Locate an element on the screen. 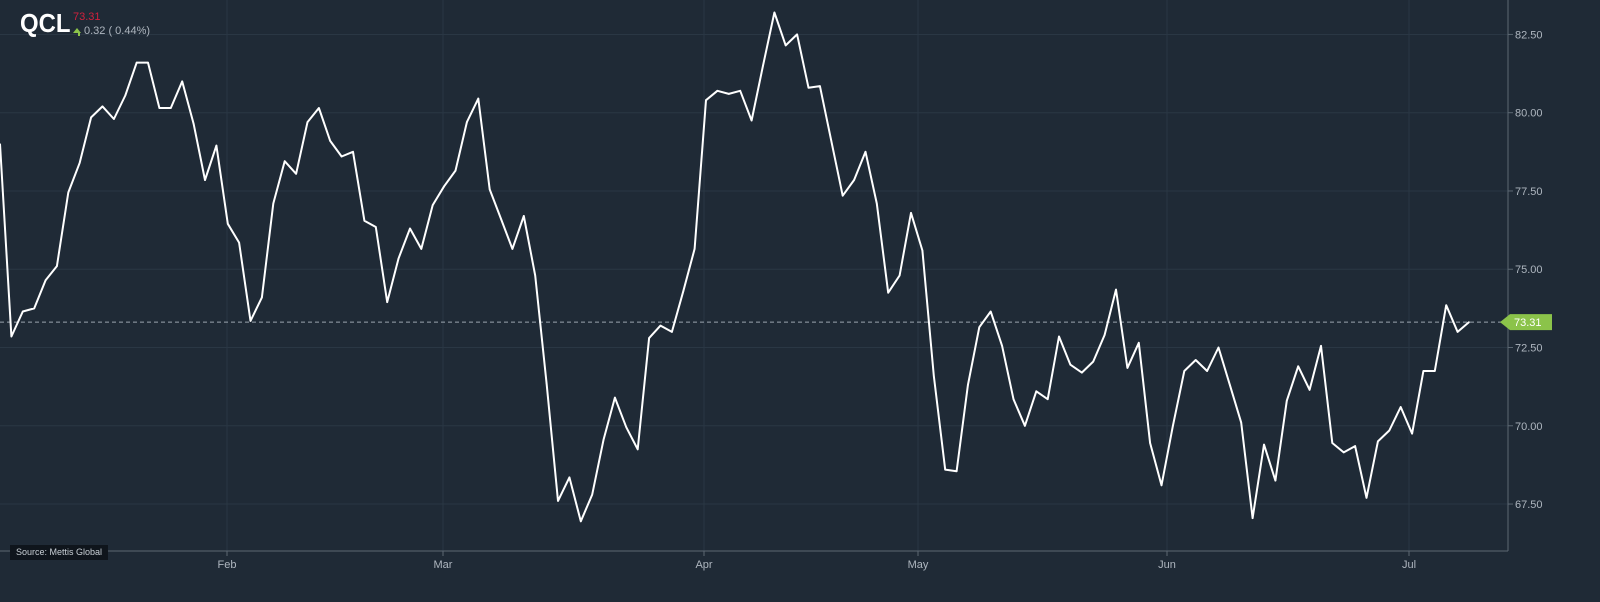 The height and width of the screenshot is (602, 1600). ticker-symbol: QCL is located at coordinates (45, 23).